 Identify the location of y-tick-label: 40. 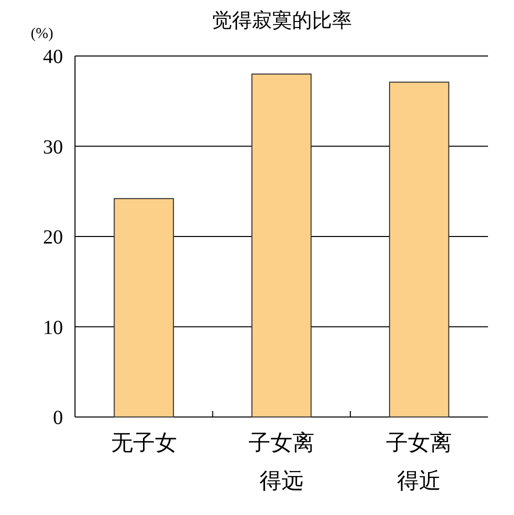
(53, 57).